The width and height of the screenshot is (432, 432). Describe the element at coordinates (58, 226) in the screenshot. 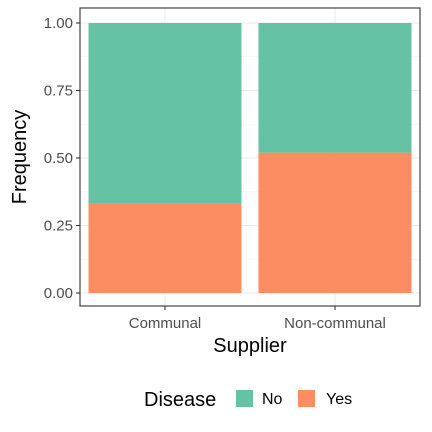

I see `y-tick-label-1: 0.25` at that location.